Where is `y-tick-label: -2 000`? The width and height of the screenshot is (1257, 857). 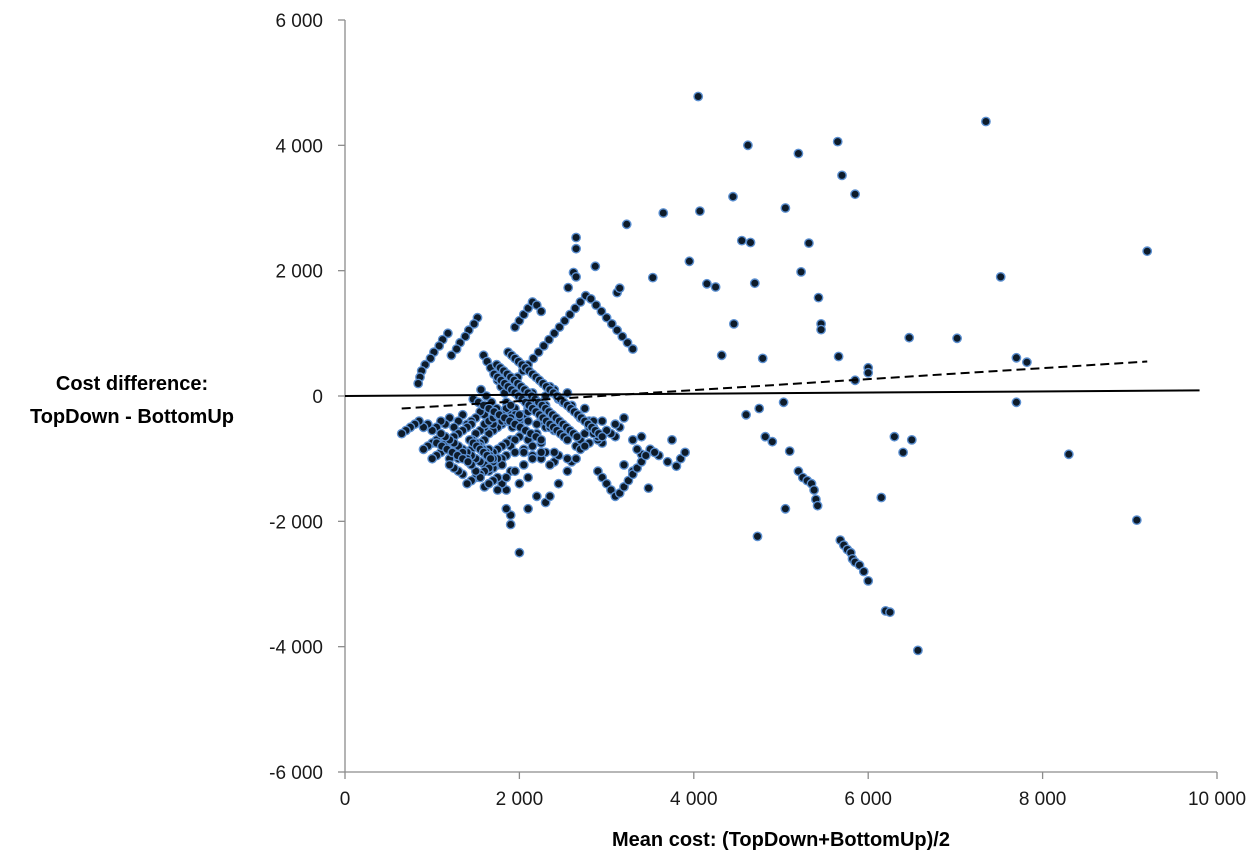 y-tick-label: -2 000 is located at coordinates (296, 522).